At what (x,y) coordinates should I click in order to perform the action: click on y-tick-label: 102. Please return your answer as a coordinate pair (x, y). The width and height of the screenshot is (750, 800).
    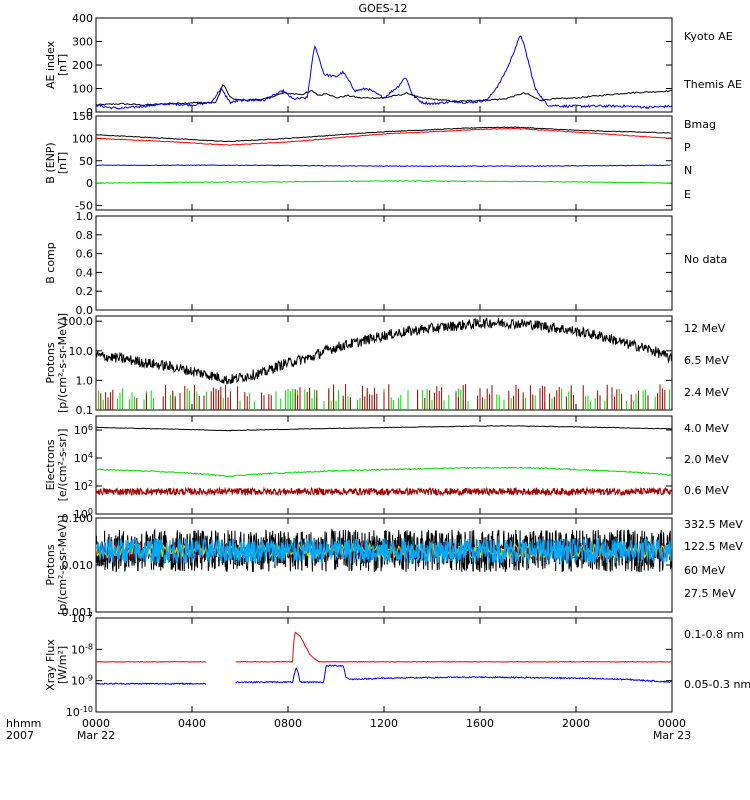
    Looking at the image, I should click on (83, 486).